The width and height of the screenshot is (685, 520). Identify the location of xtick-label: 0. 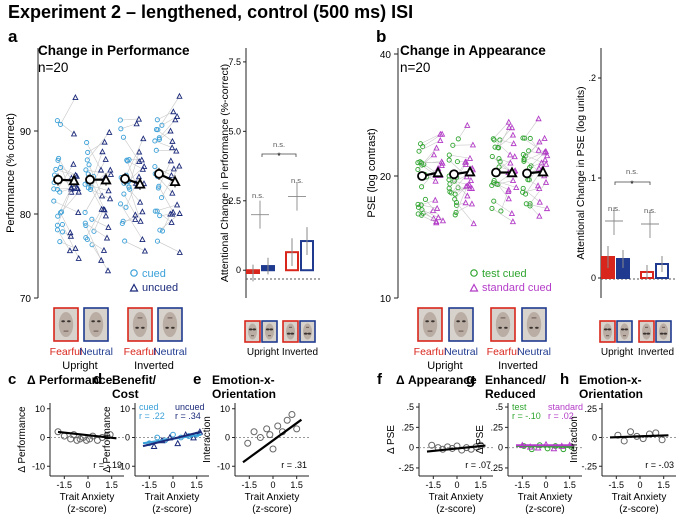
(172, 485).